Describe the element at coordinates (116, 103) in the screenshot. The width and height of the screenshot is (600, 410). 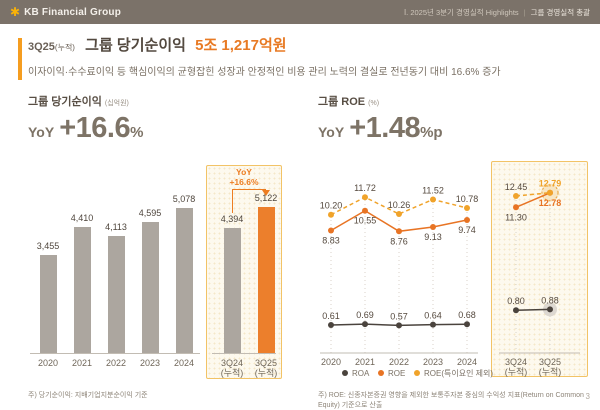
I see `net-income-panel-unit: (십억원)` at that location.